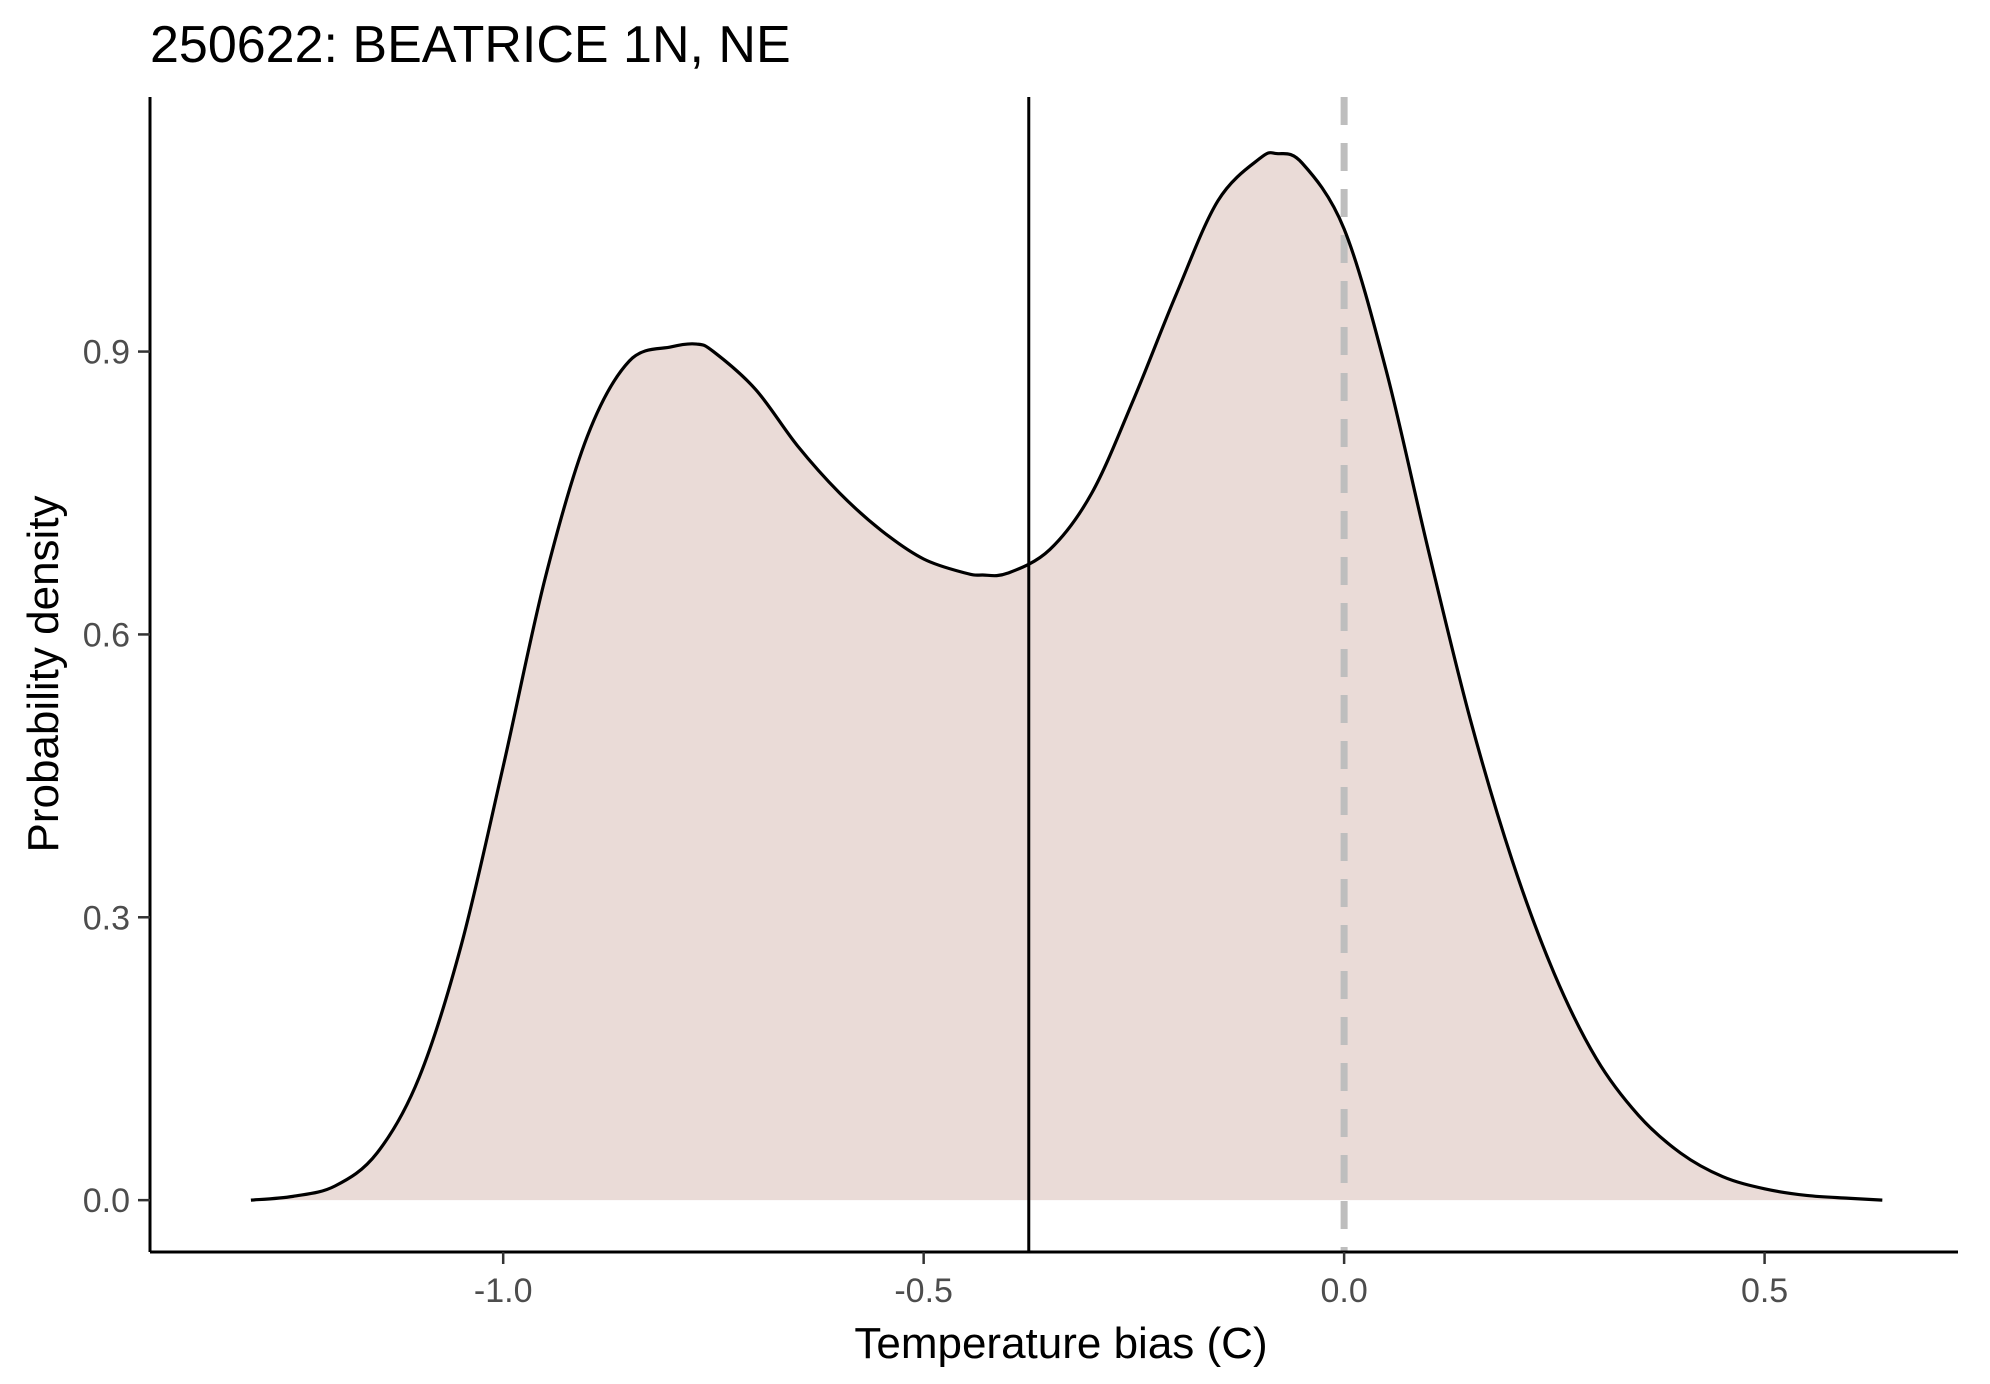 The image size is (1990, 1384). Describe the element at coordinates (503, 1291) in the screenshot. I see `x-tick-label: -1.0` at that location.